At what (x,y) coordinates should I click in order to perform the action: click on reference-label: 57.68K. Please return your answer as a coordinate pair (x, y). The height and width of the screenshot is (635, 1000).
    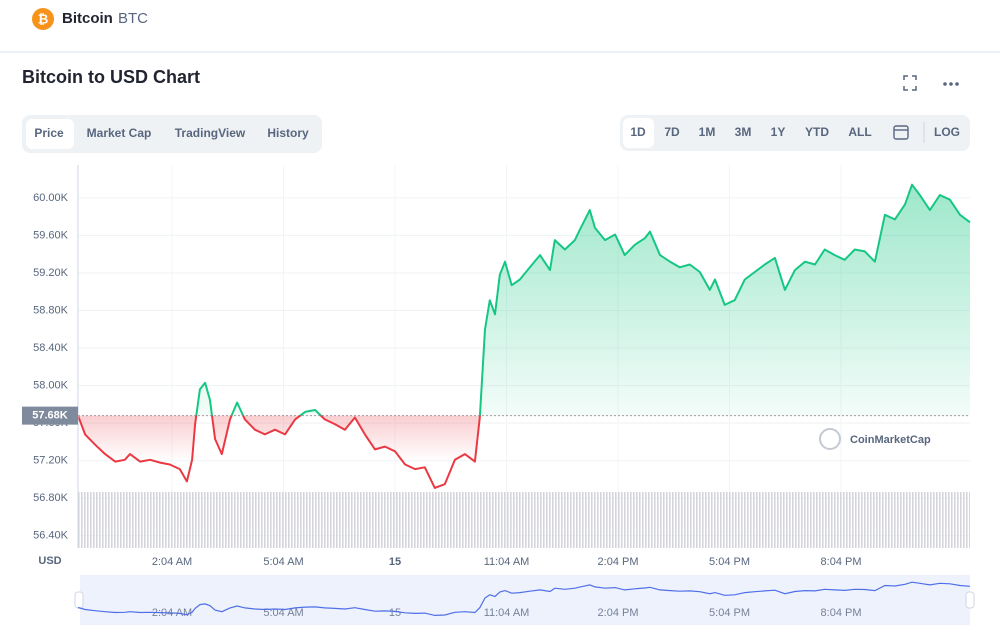
    Looking at the image, I should click on (50, 416).